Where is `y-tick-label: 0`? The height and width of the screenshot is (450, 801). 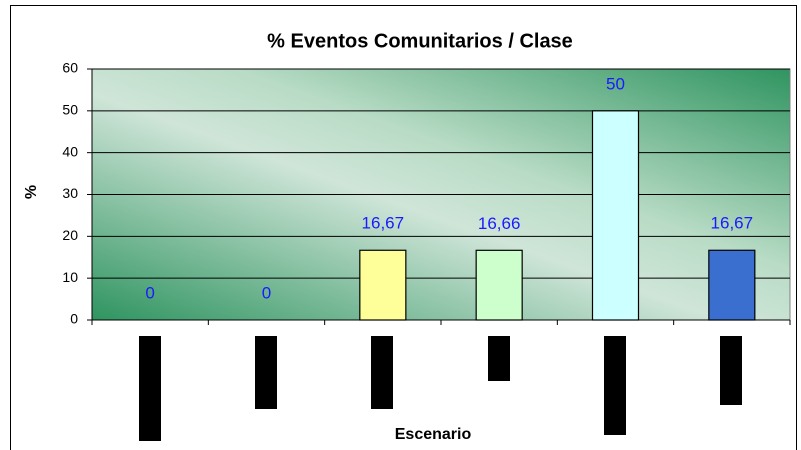
y-tick-label: 0 is located at coordinates (74, 319).